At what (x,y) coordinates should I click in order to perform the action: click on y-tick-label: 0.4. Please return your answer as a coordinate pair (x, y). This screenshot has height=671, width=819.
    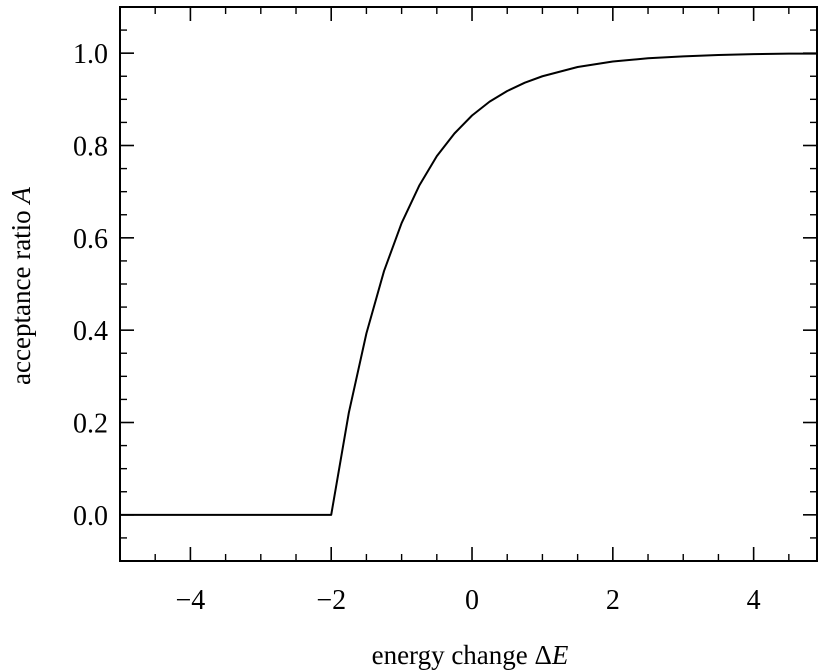
    Looking at the image, I should click on (90, 331).